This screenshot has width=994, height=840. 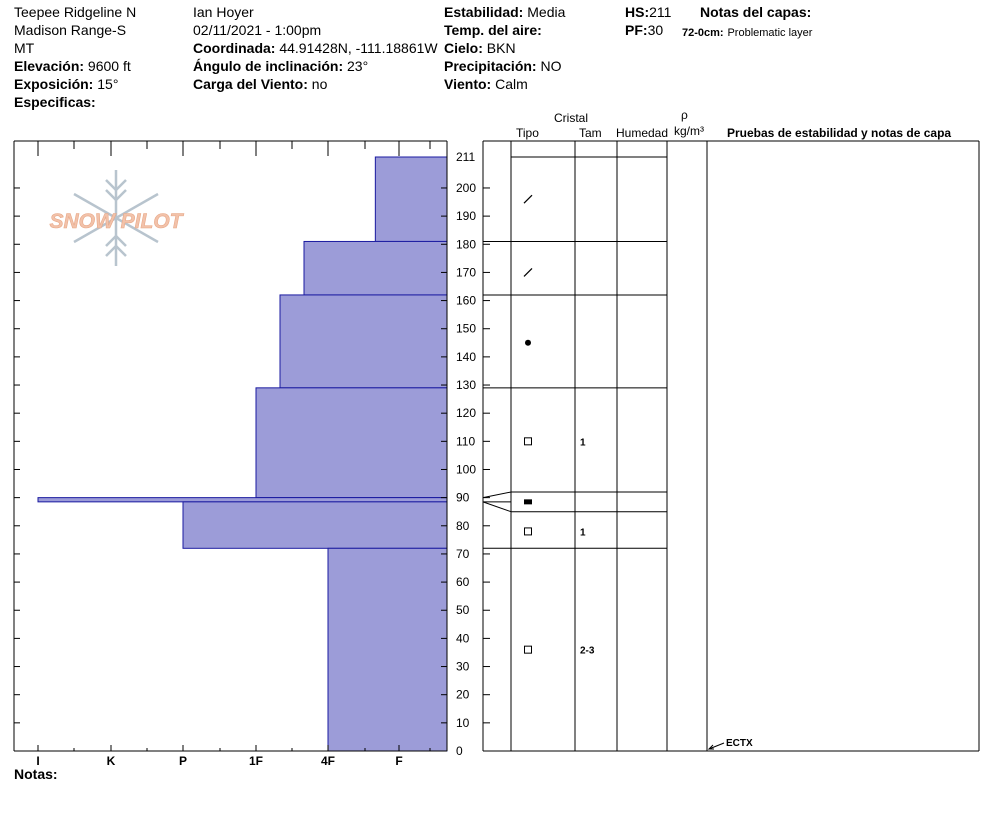 What do you see at coordinates (463, 498) in the screenshot?
I see `depth-label-90: 90` at bounding box center [463, 498].